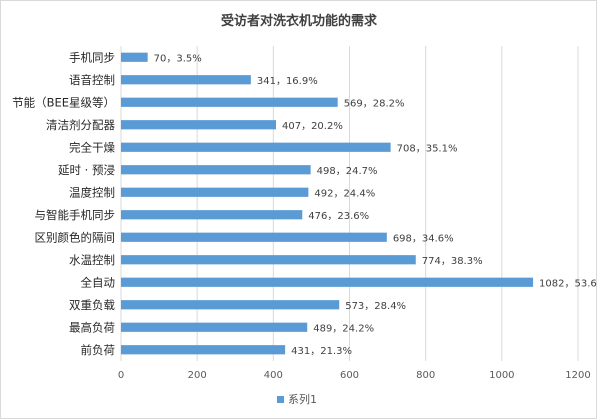 This screenshot has width=597, height=420. What do you see at coordinates (374, 103) in the screenshot?
I see `data-label: 569，28.2%` at bounding box center [374, 103].